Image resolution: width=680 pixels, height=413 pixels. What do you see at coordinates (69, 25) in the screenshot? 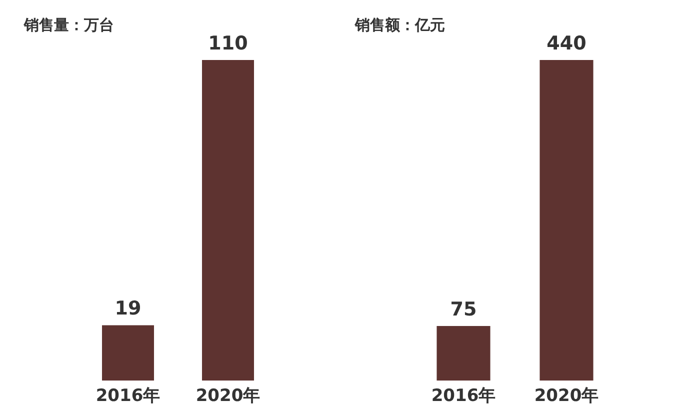
I see `chart-title: 销售量：万台` at bounding box center [69, 25].